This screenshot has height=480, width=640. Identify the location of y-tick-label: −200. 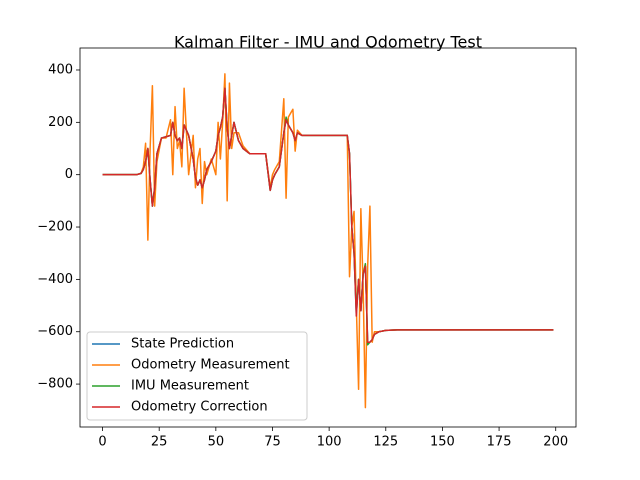
(55, 227).